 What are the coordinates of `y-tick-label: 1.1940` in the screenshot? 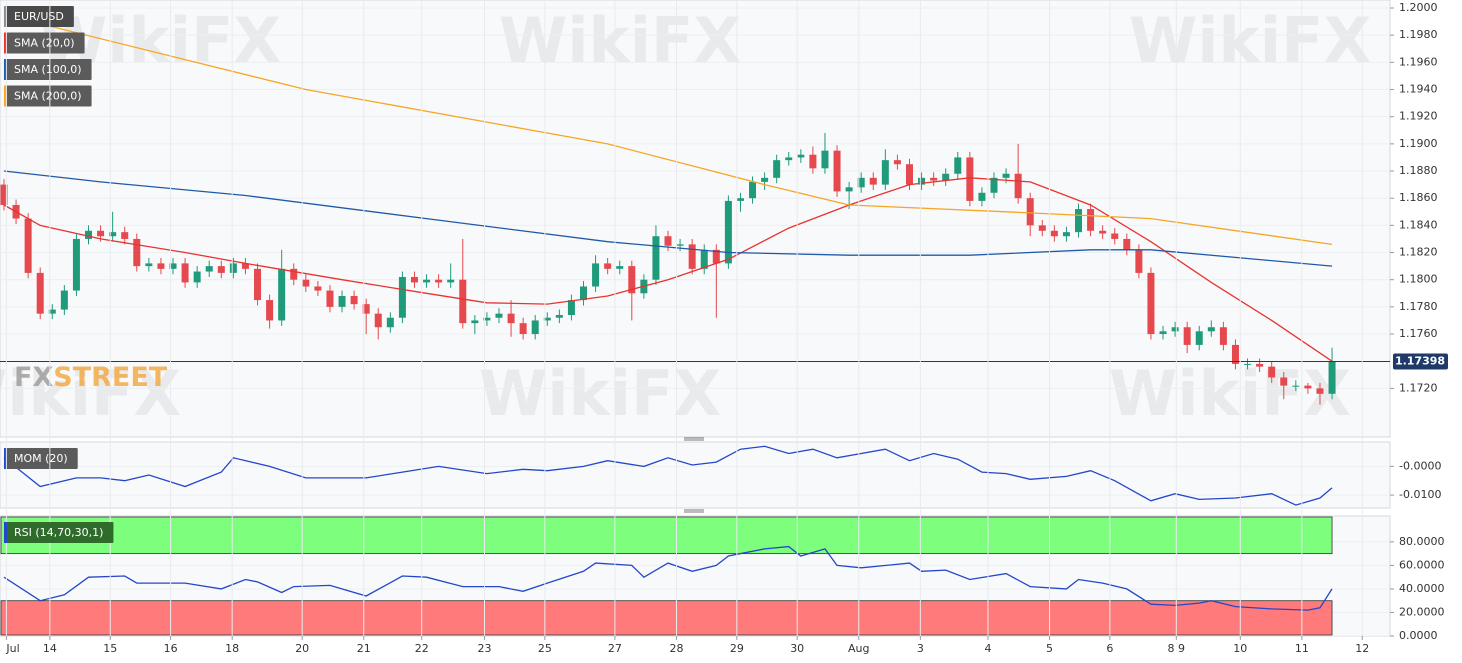 It's located at (1418, 89).